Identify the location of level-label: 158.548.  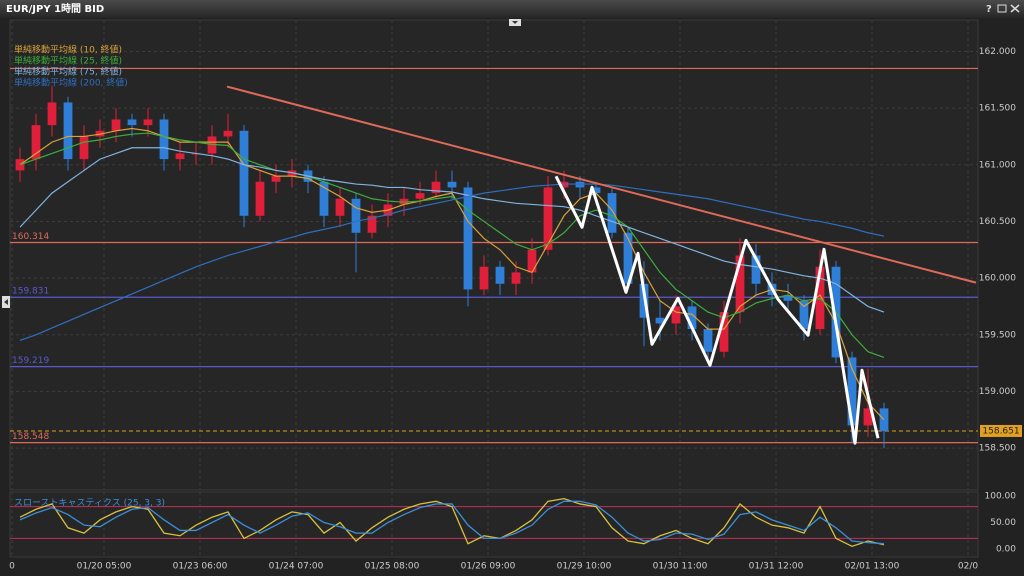
(30, 437).